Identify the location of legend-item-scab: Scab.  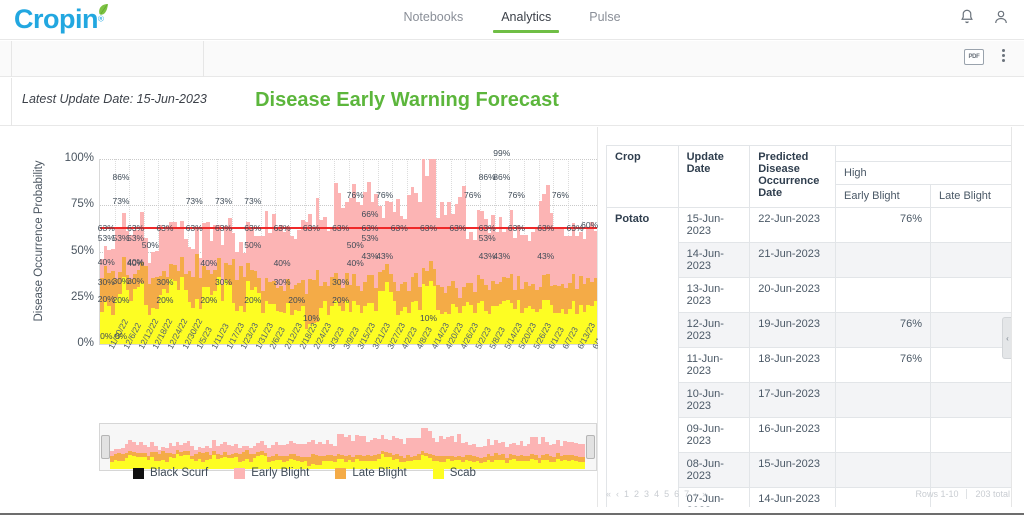
(454, 473).